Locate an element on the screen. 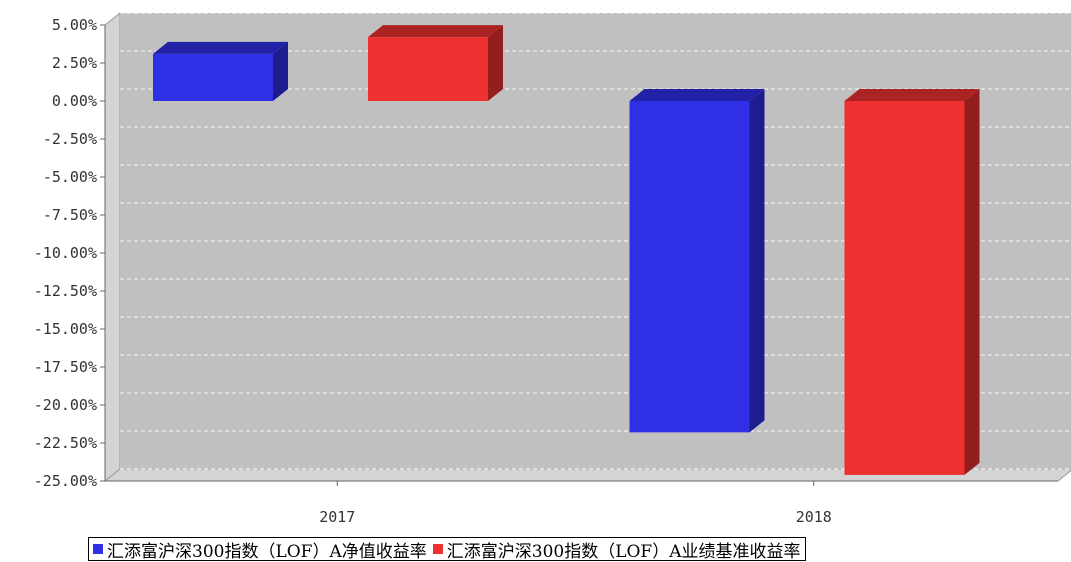 The image size is (1071, 562). y-tick-label: -2.50% is located at coordinates (70, 139).